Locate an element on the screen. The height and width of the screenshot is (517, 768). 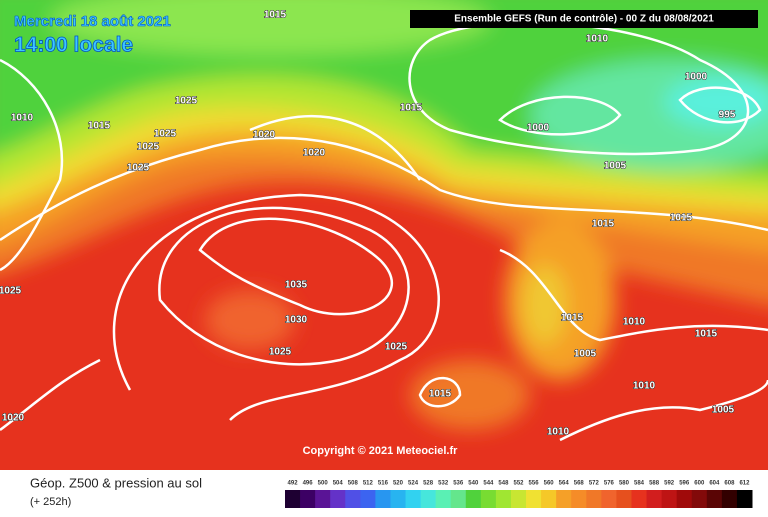
copyright: Copyright © 2021 Meteociel.fr is located at coordinates (381, 451).